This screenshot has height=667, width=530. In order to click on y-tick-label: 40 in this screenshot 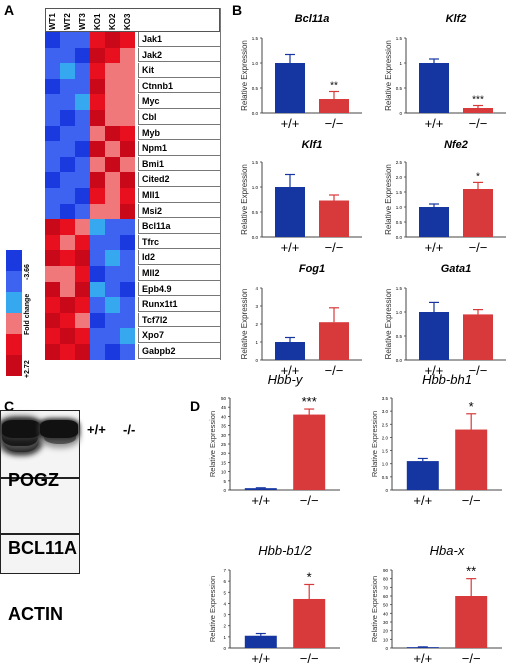, I will do `click(386, 613)`.